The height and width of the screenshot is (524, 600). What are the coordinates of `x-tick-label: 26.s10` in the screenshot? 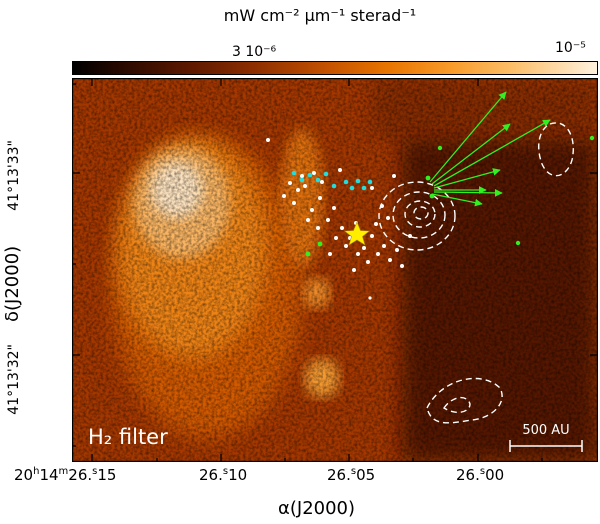 It's located at (223, 475).